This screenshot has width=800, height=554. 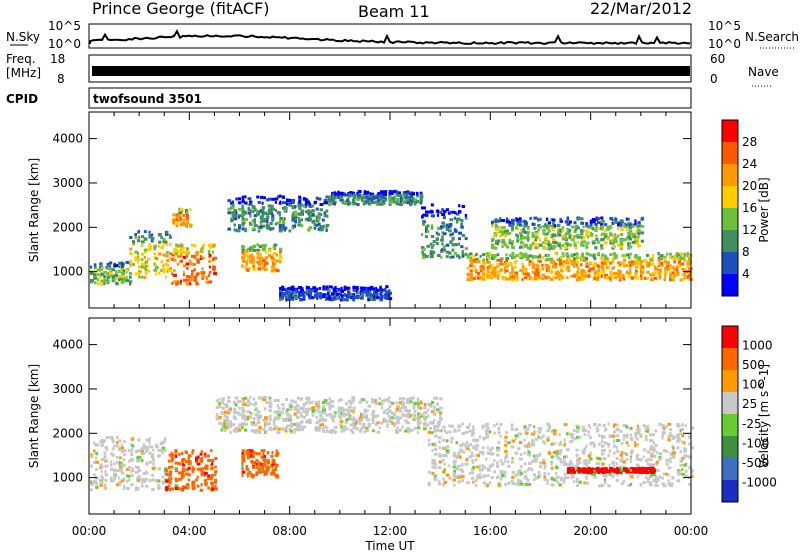 What do you see at coordinates (641, 9) in the screenshot?
I see `date-title: 22/Mar/2012` at bounding box center [641, 9].